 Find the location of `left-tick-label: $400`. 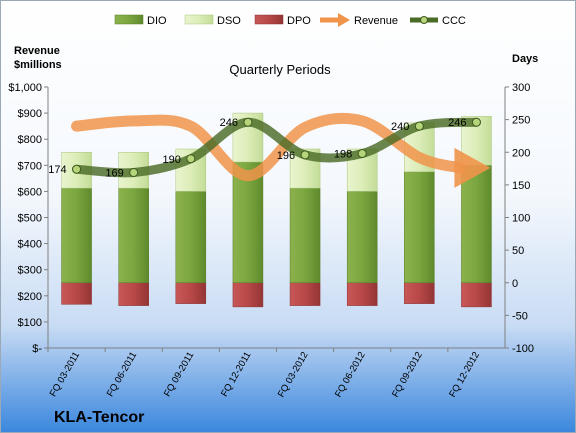

left-tick-label: $400 is located at coordinates (30, 245).